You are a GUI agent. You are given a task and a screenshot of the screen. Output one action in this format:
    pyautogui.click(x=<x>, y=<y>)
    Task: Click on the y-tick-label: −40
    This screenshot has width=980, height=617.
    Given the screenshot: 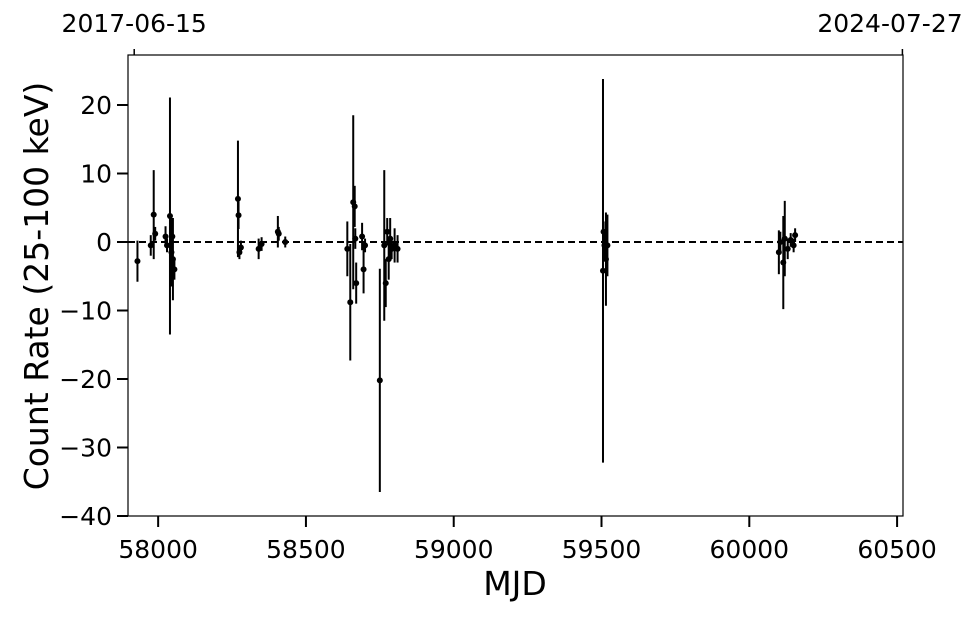 What is the action you would take?
    pyautogui.click(x=85, y=516)
    